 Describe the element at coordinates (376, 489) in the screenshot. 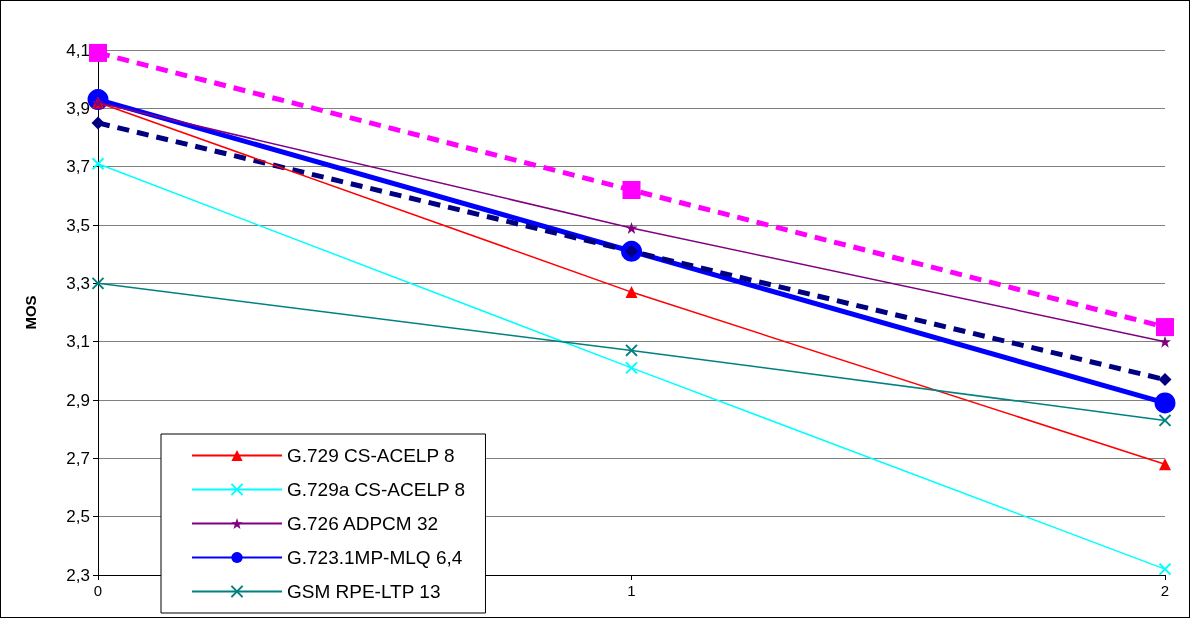

I see `legend-label: G.729a CS-ACELP 8` at that location.